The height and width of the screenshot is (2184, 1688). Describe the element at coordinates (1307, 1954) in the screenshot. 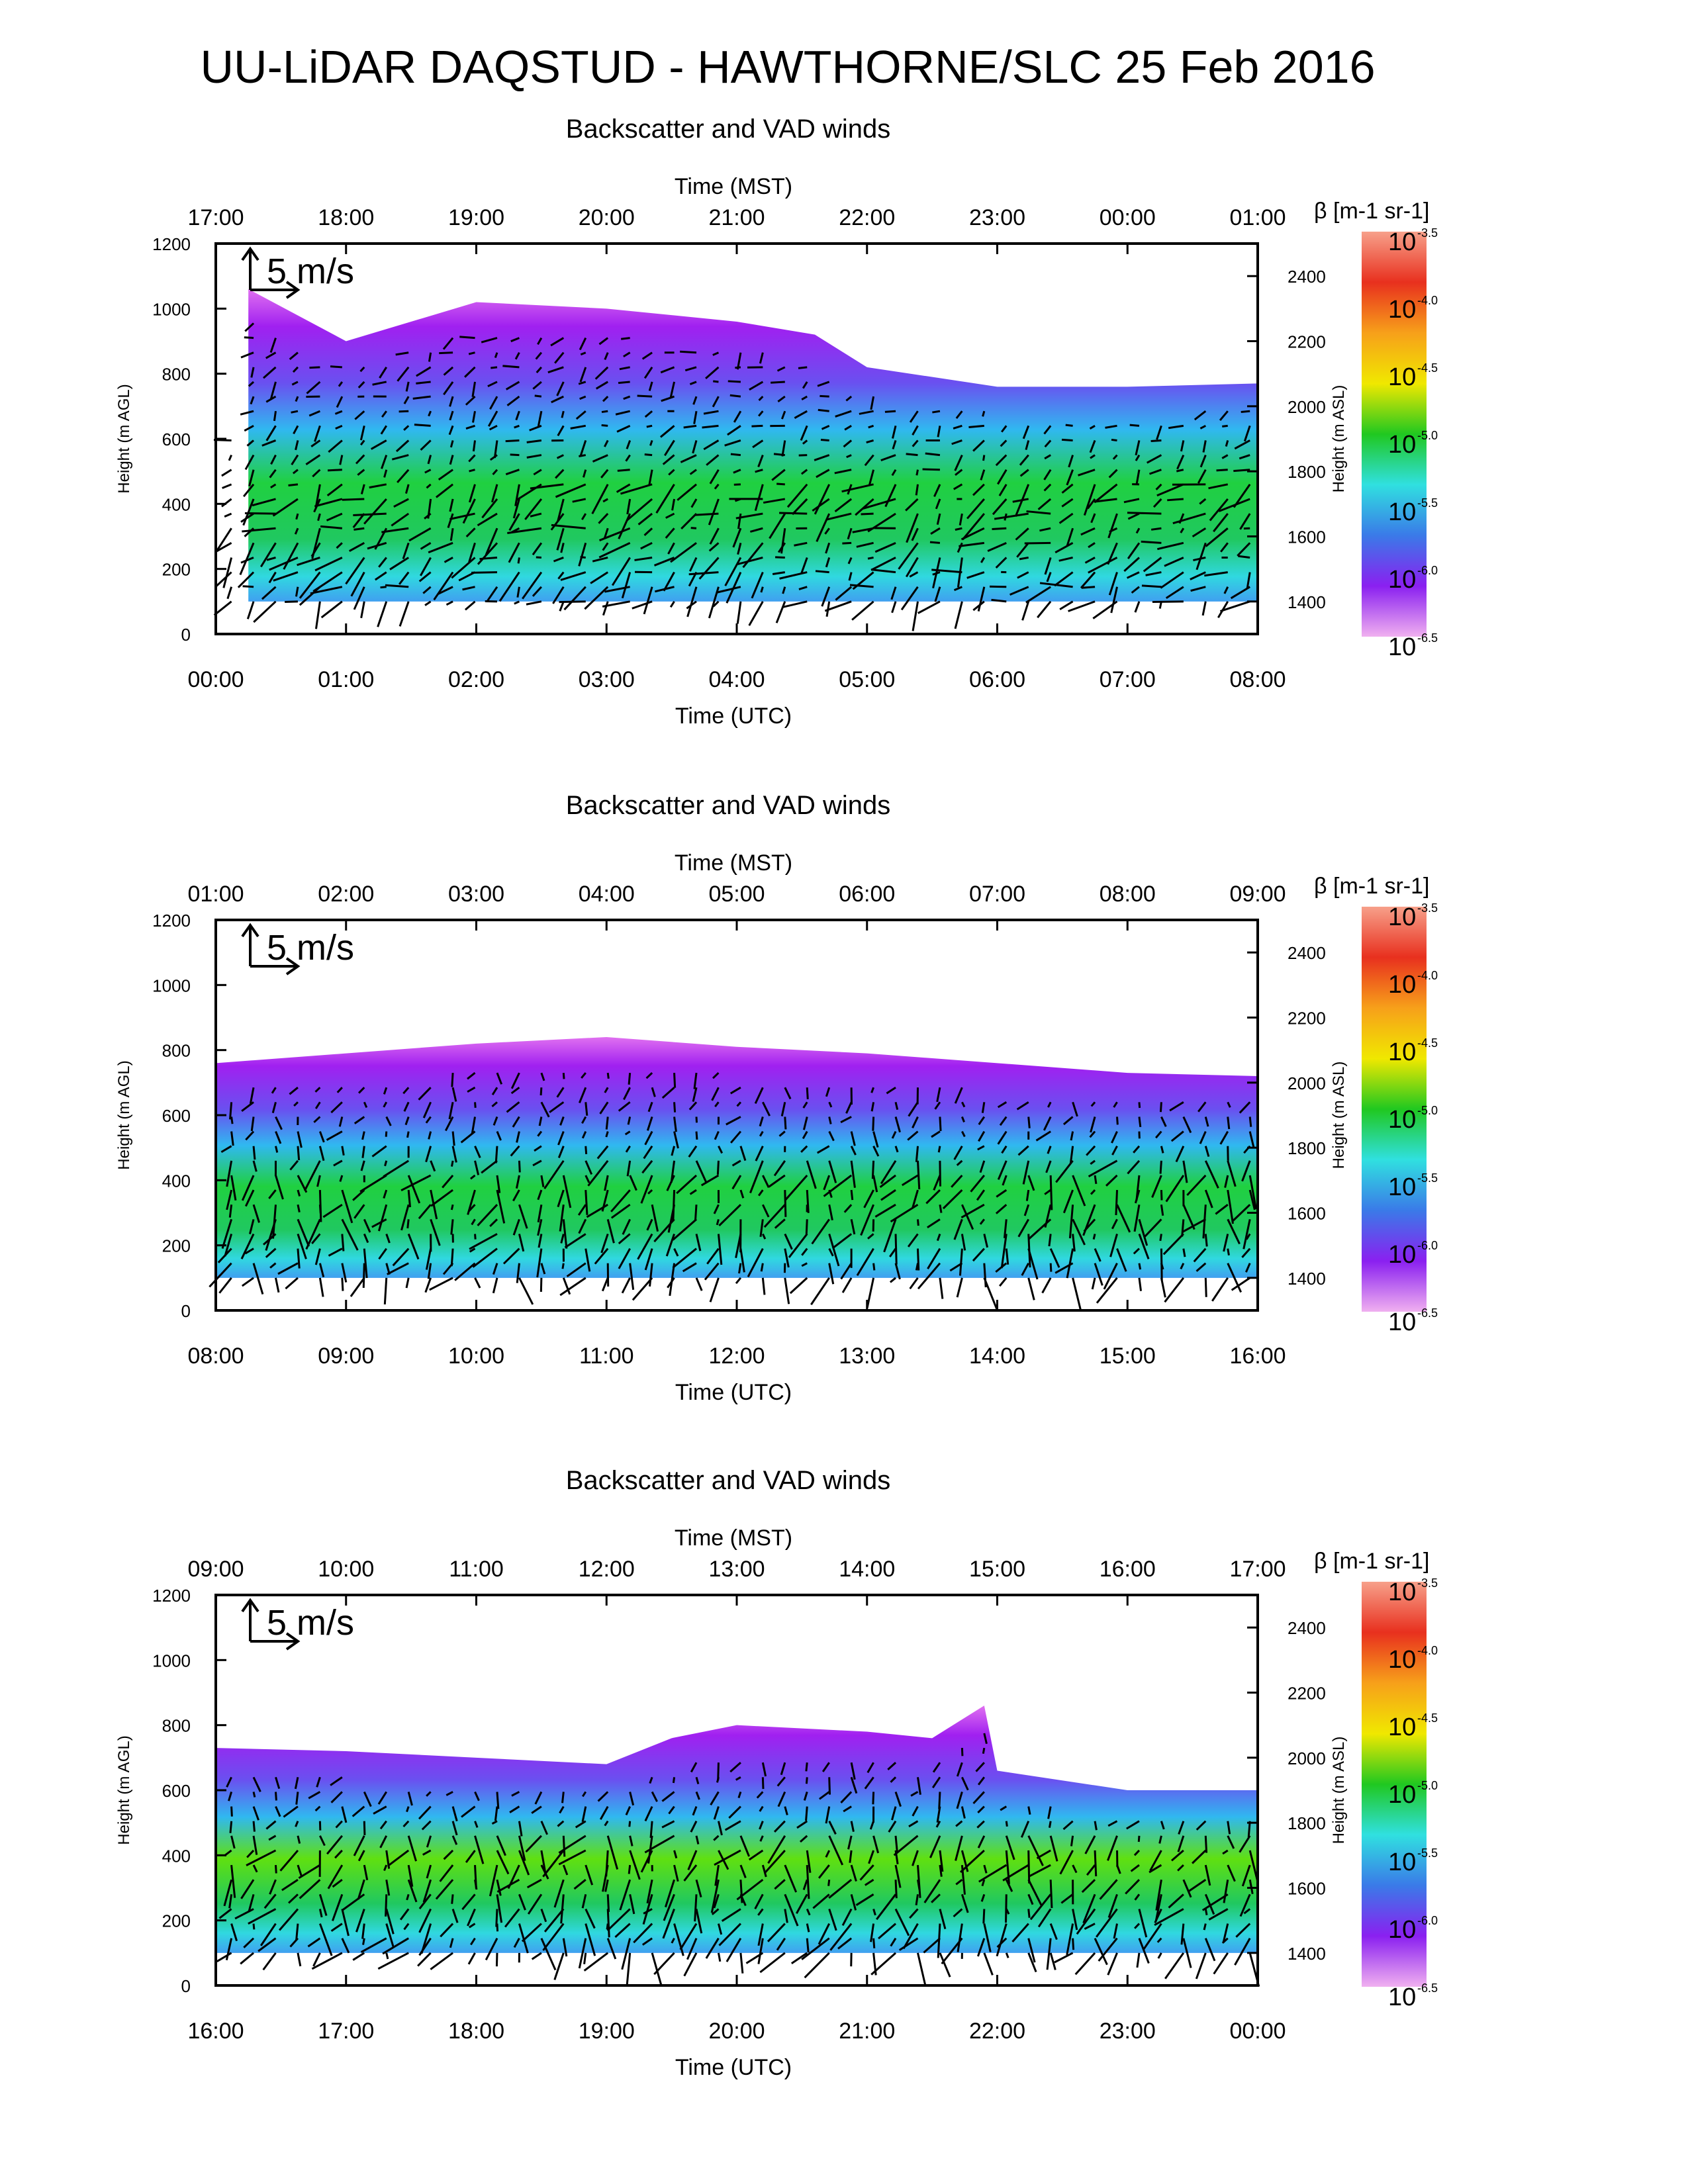

I see `y-tick-label-right: 1400` at that location.